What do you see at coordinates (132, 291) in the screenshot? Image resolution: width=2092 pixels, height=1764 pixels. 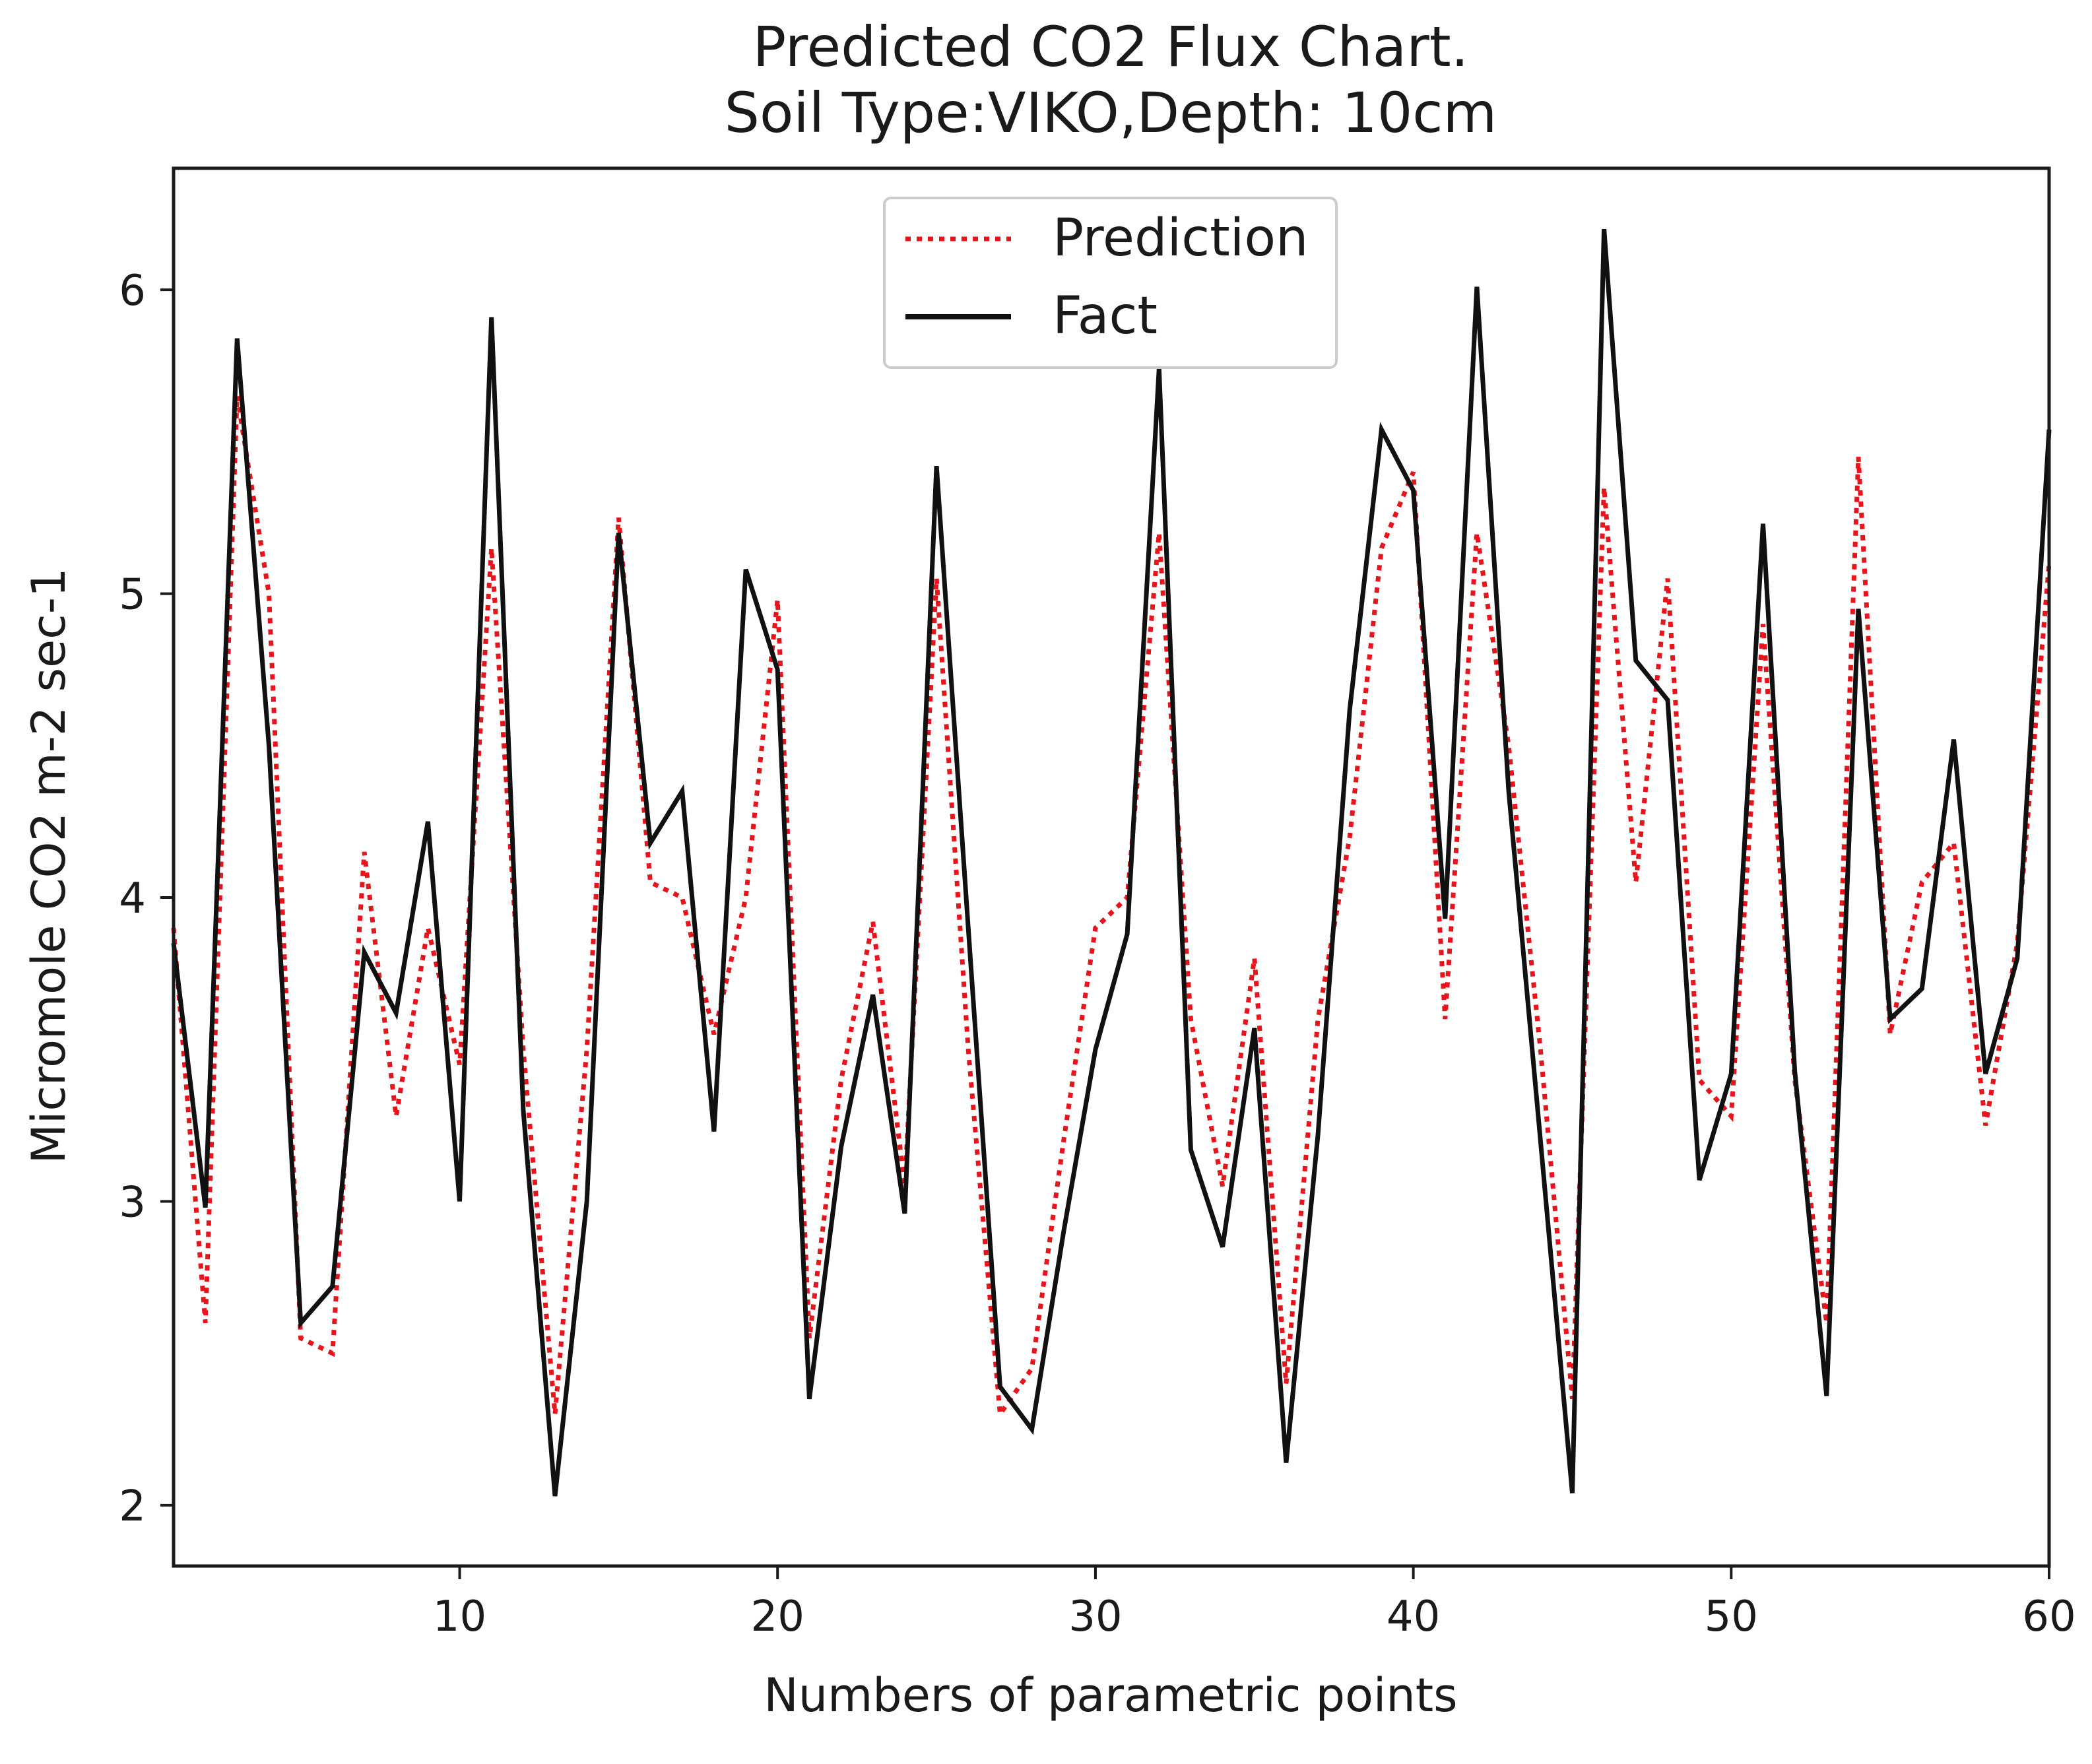 I see `y-tick-label: 6` at bounding box center [132, 291].